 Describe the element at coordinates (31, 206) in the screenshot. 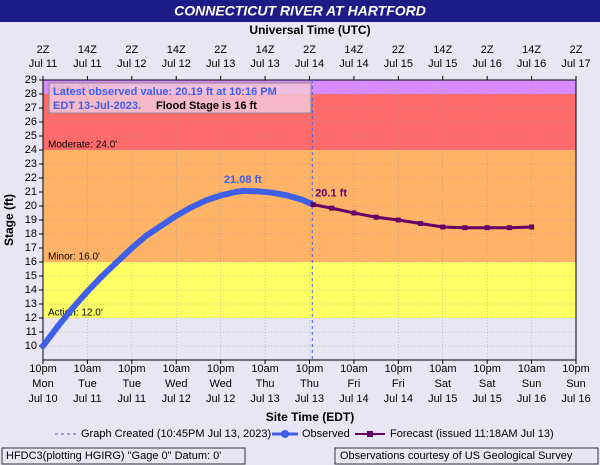

I see `y-tick-label: 20` at that location.